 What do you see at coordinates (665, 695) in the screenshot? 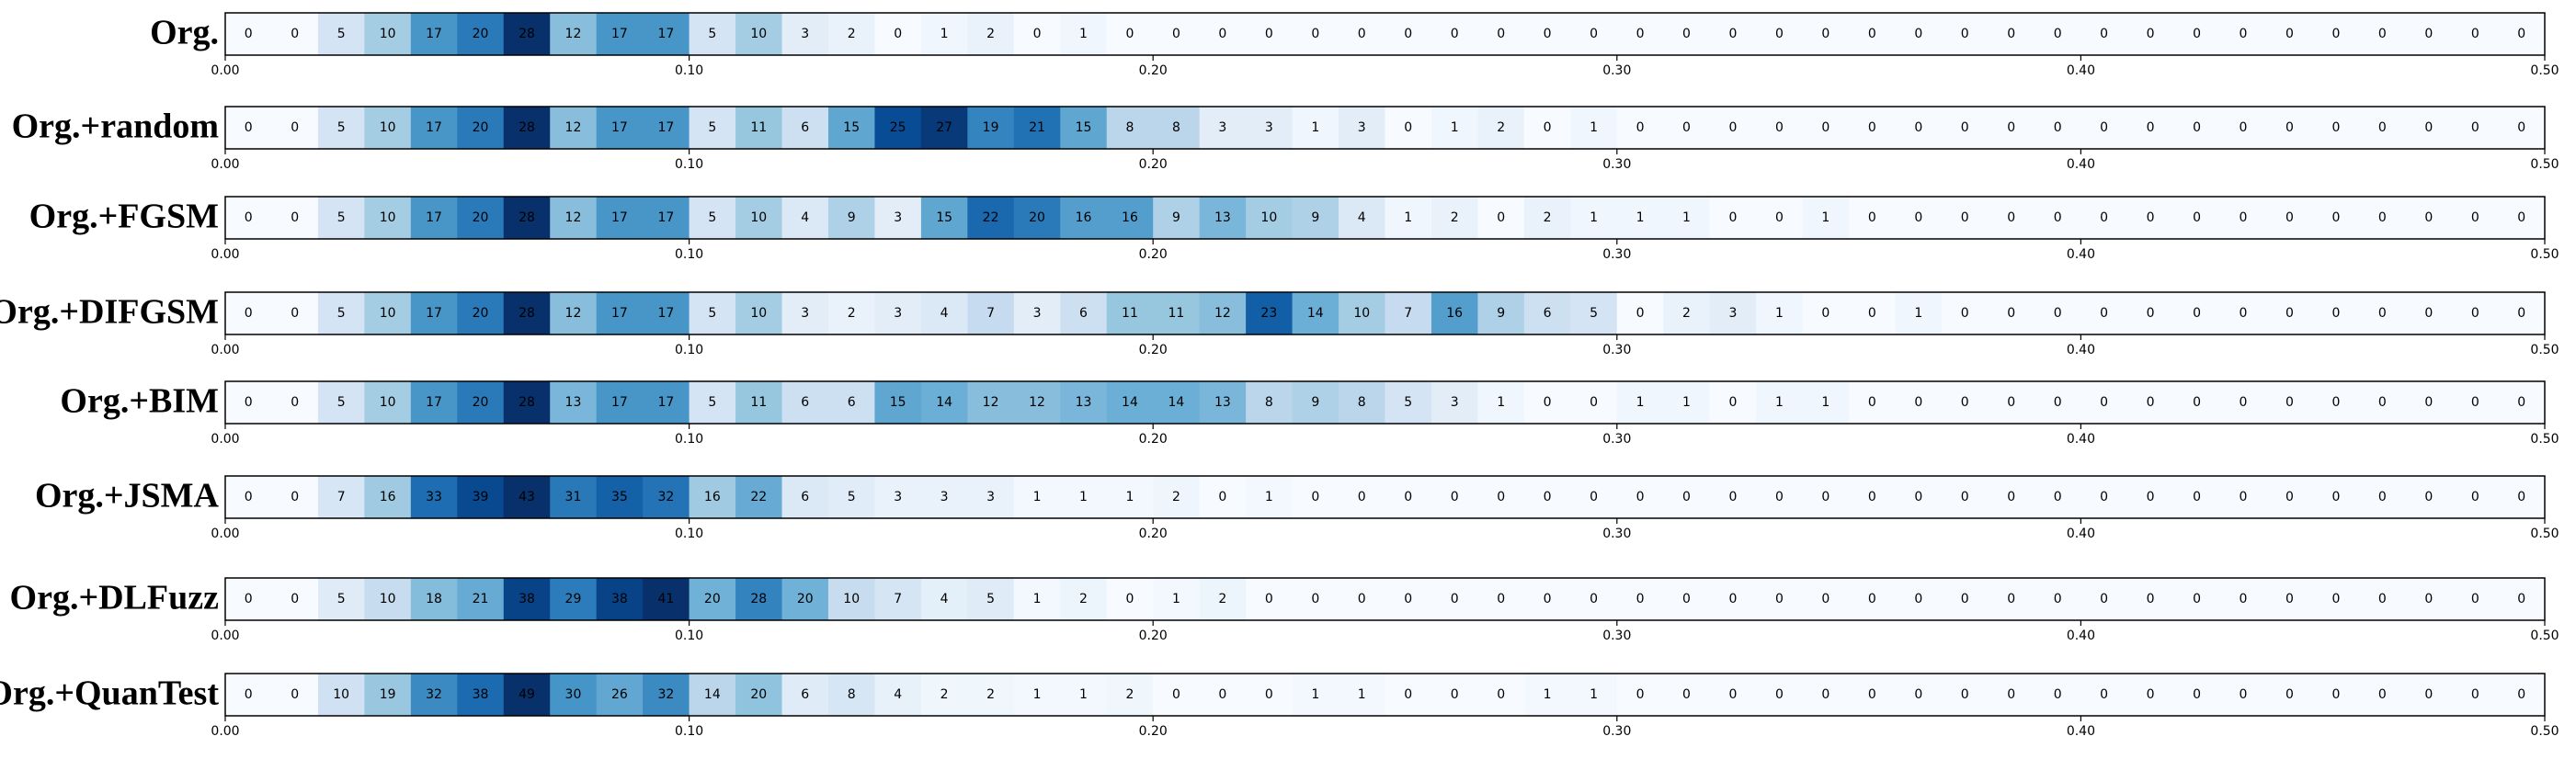
I see `cell-value: 32` at bounding box center [665, 695].